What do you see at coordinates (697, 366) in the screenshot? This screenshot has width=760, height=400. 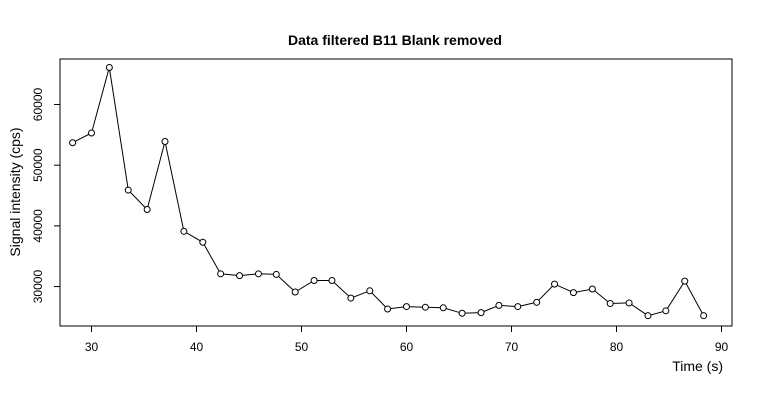 I see `x-axis-label: Time (s)` at bounding box center [697, 366].